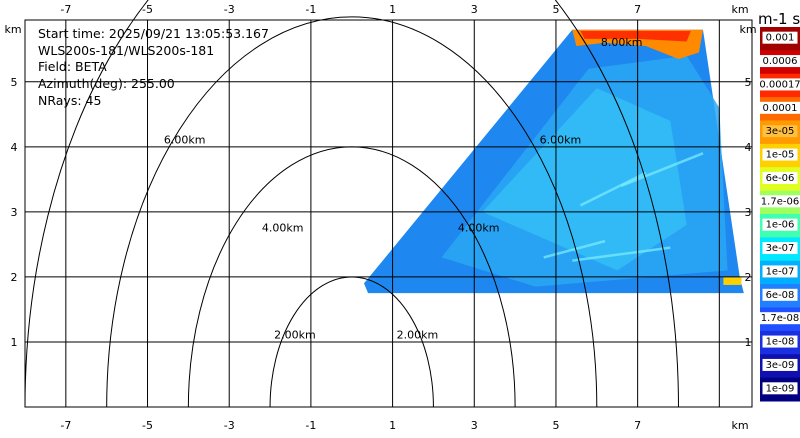  Describe the element at coordinates (392, 425) in the screenshot. I see `x-tick-label-bottom: 1` at that location.